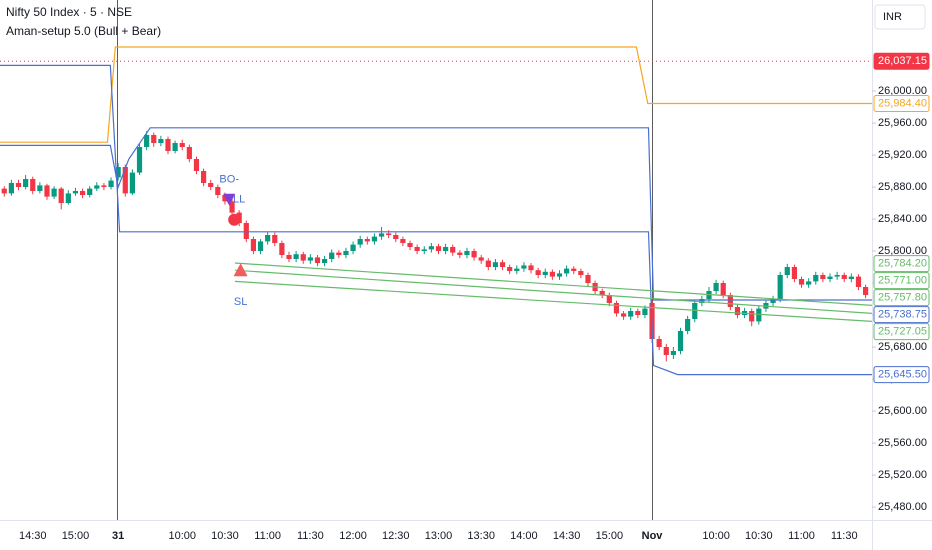  Describe the element at coordinates (234, 219) in the screenshot. I see `signal-dot` at that location.